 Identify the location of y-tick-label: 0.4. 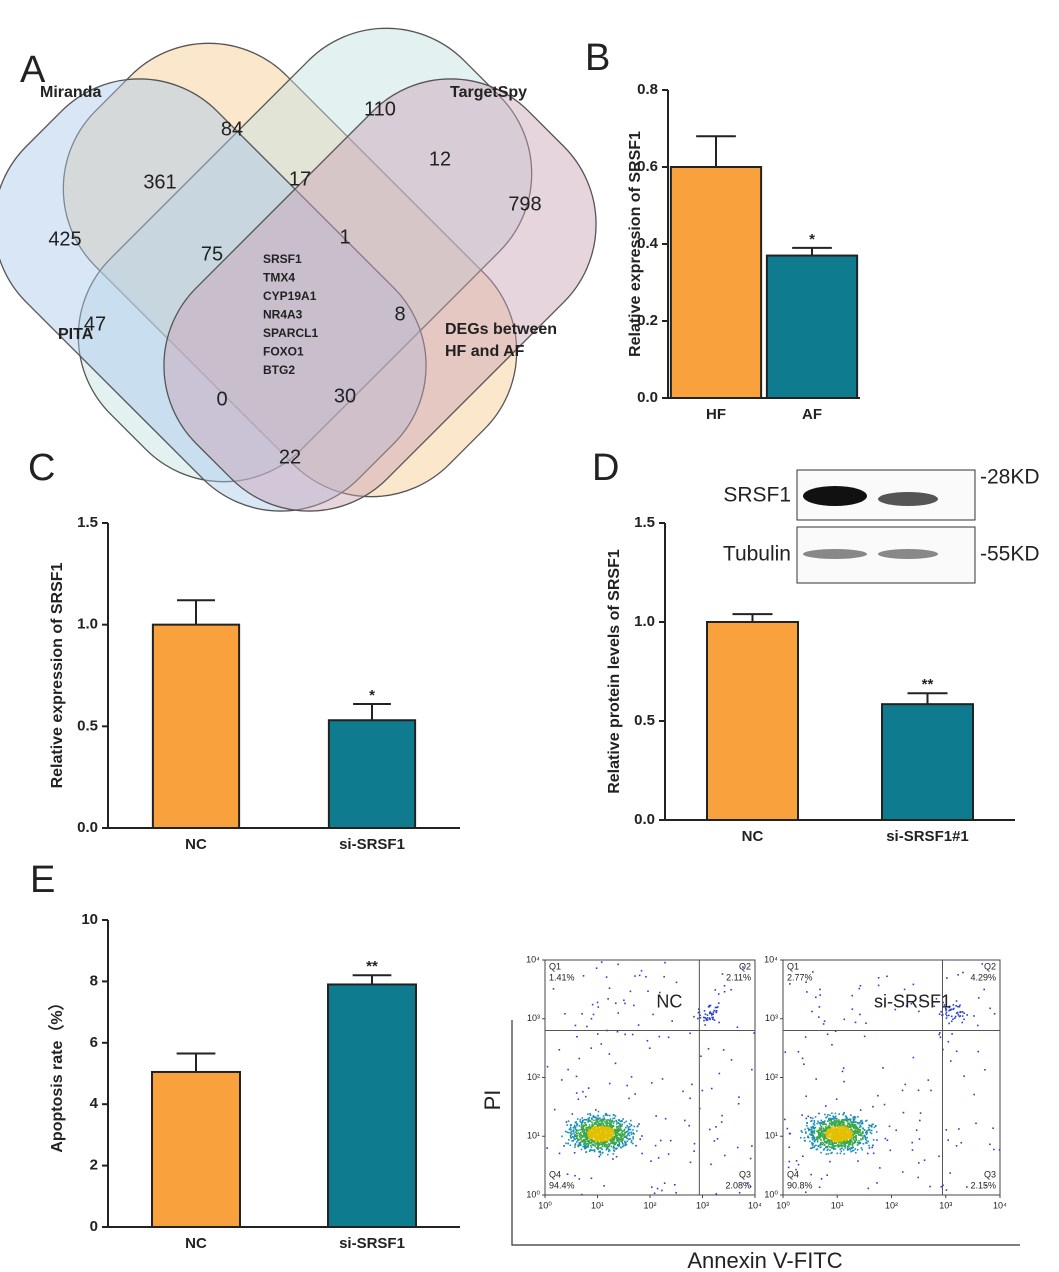
(648, 243).